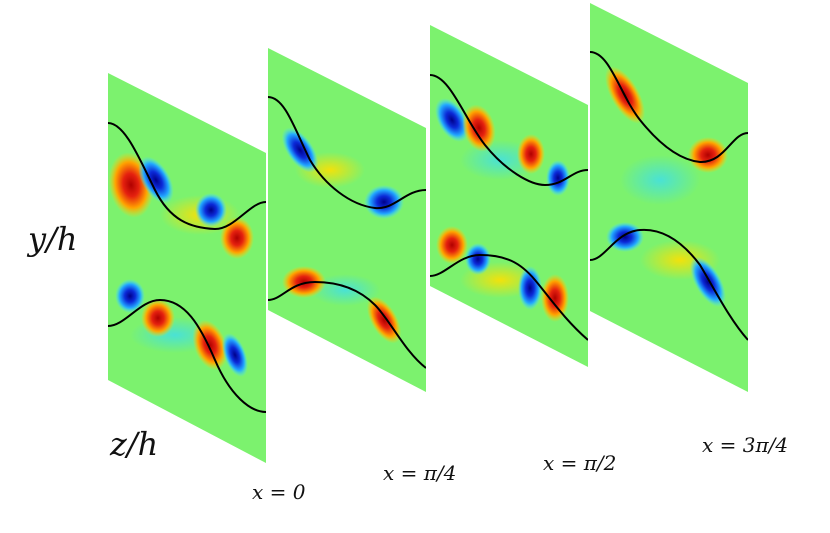 This screenshot has width=830, height=533. Describe the element at coordinates (279, 492) in the screenshot. I see `slice-label-1: x = 0` at that location.